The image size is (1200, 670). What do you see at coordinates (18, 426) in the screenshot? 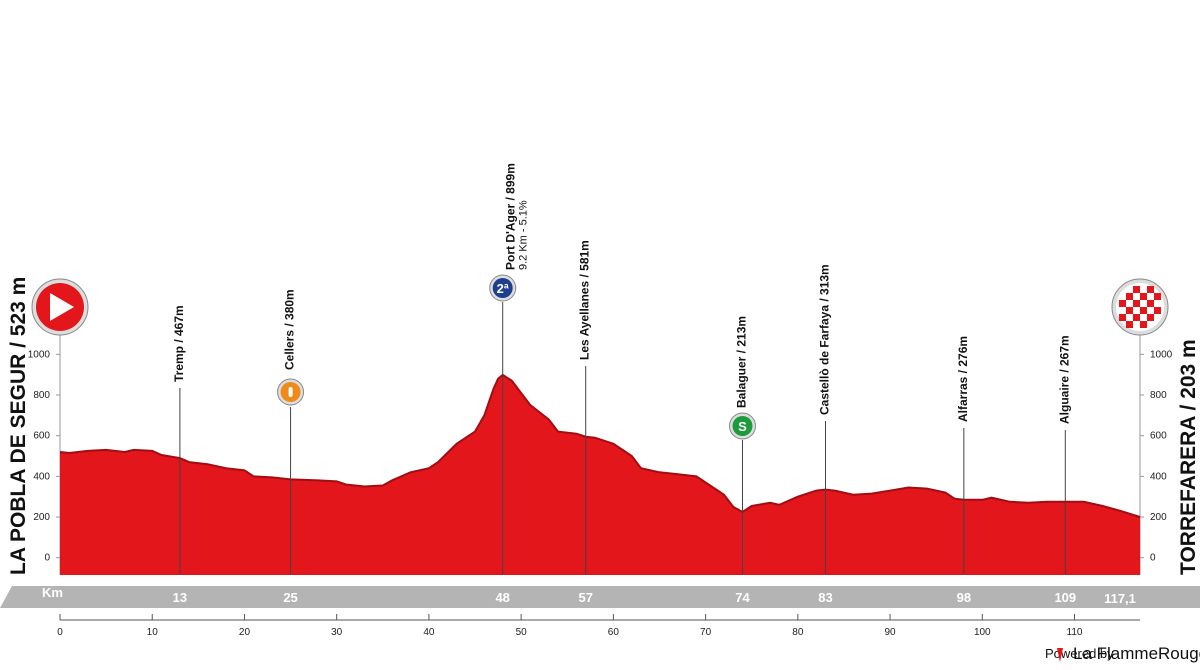
I see `start-label: LA POBLA DE SEGUR / 523 m` at bounding box center [18, 426].